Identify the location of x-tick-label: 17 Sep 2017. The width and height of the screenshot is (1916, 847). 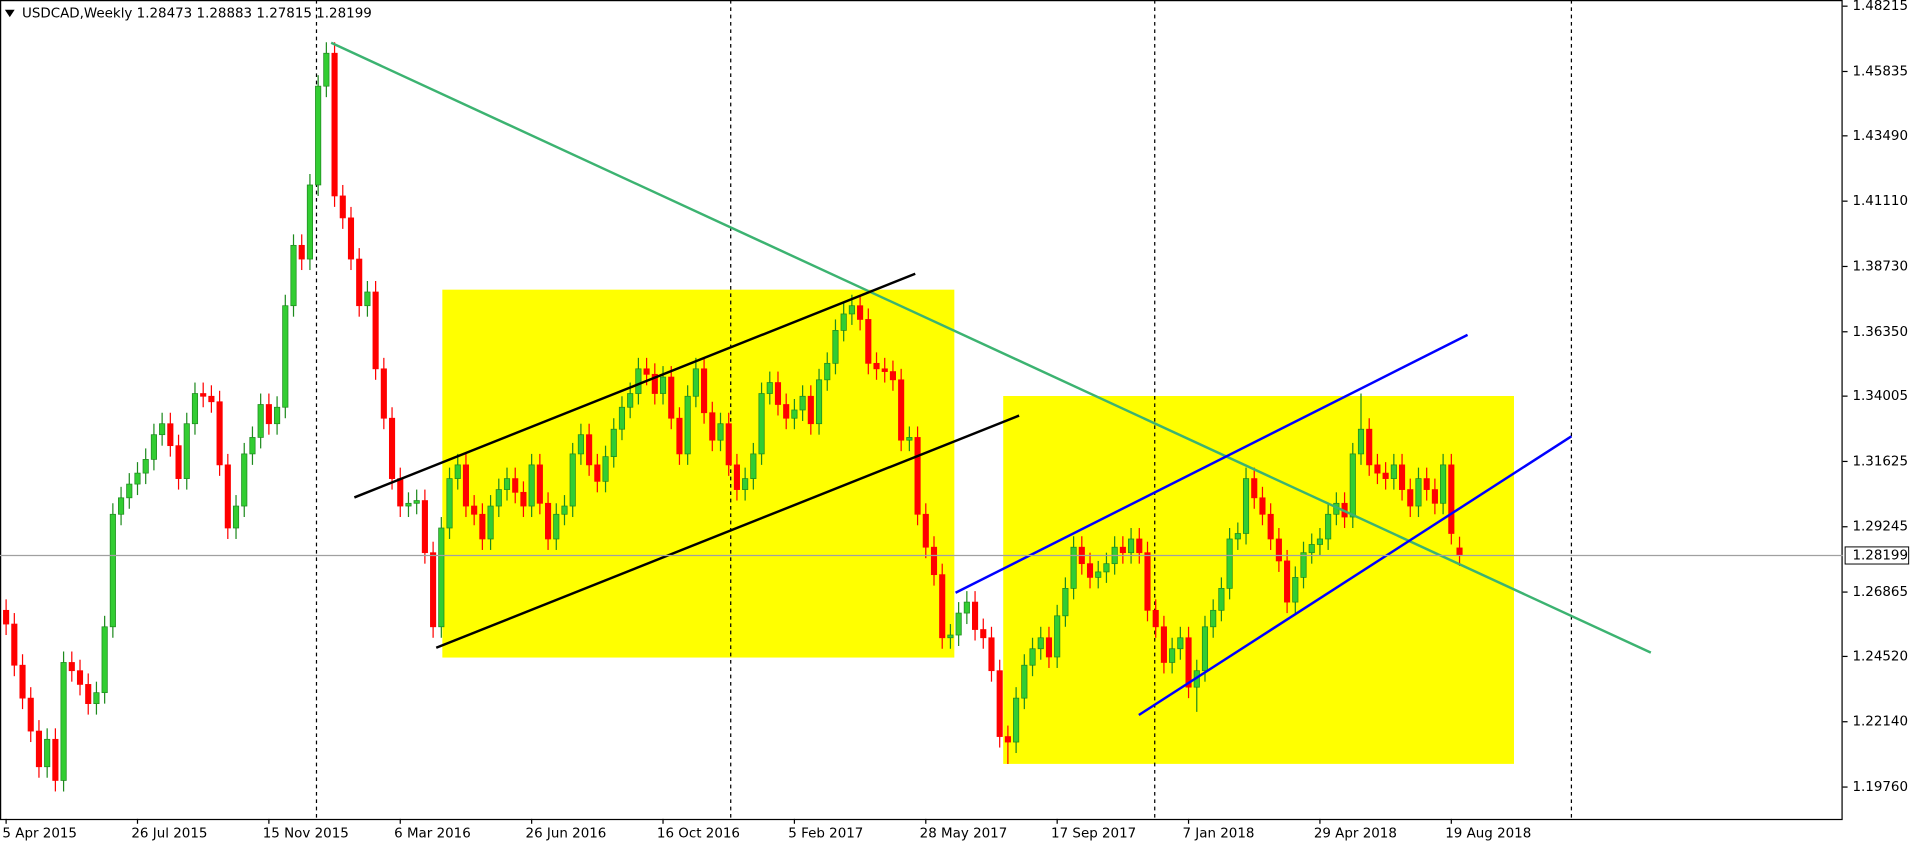
(1093, 834).